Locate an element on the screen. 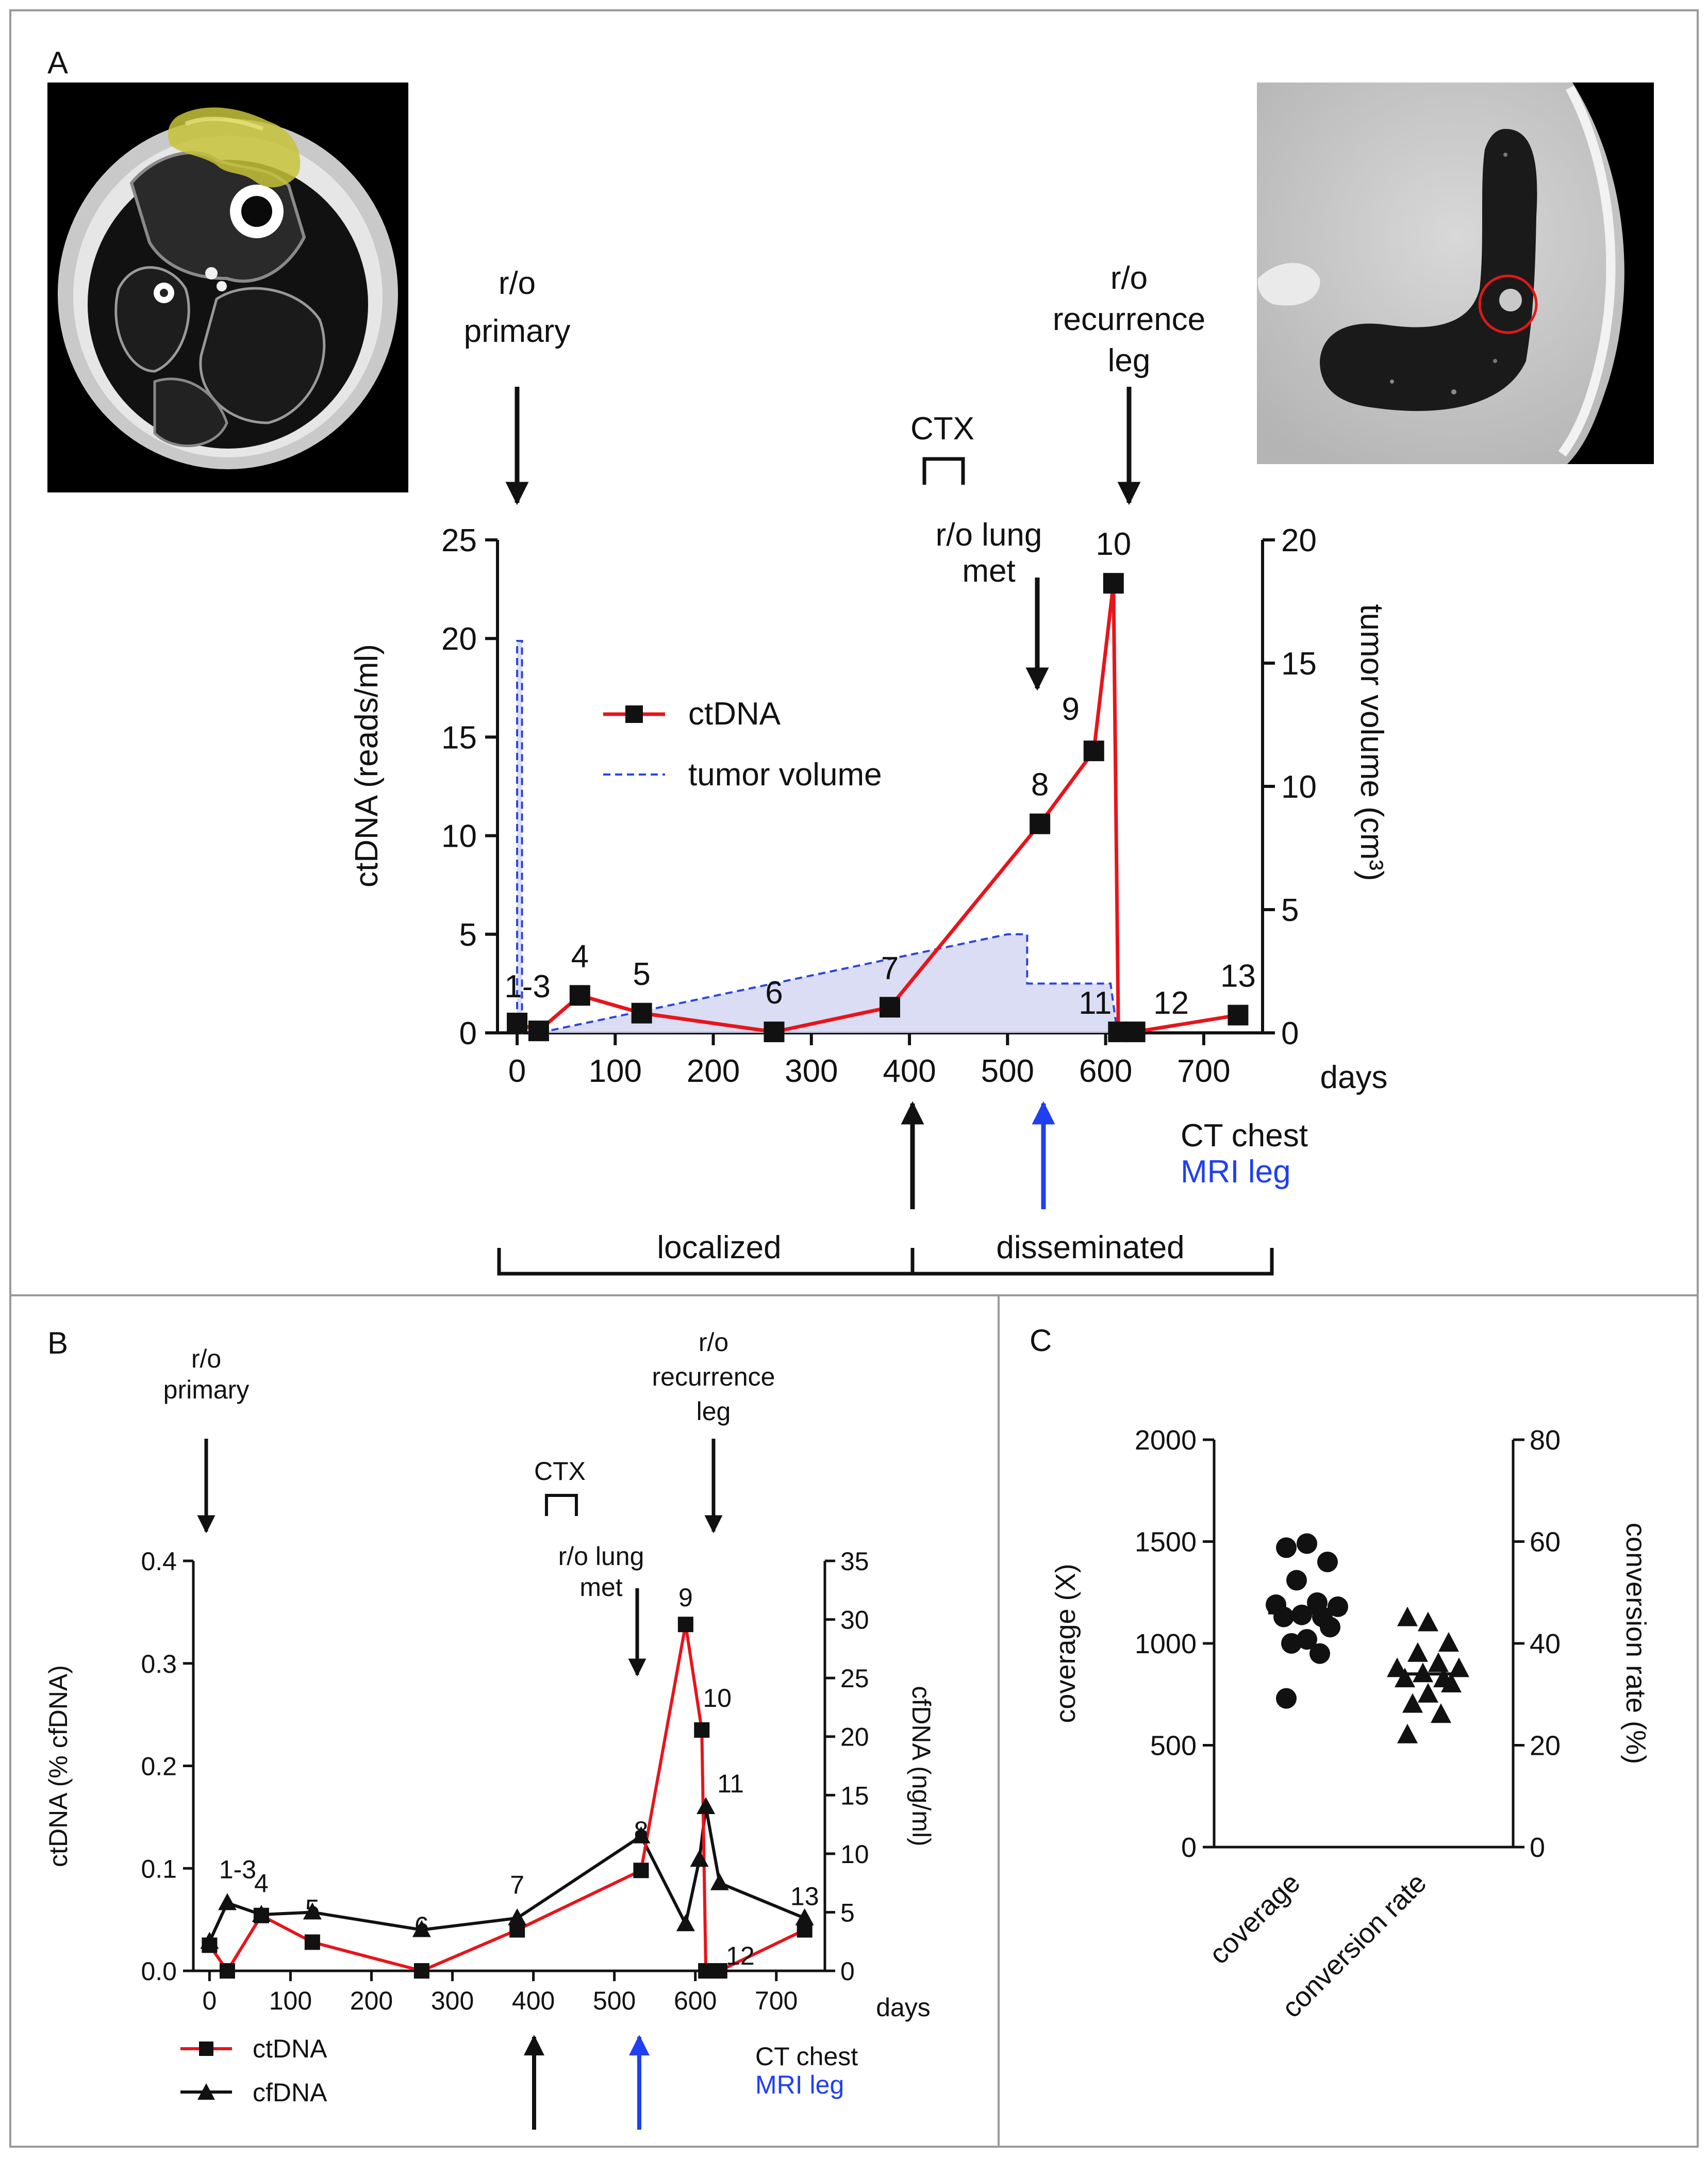 The image size is (1708, 2157). c-y2tick-label: 0 is located at coordinates (1537, 1848).